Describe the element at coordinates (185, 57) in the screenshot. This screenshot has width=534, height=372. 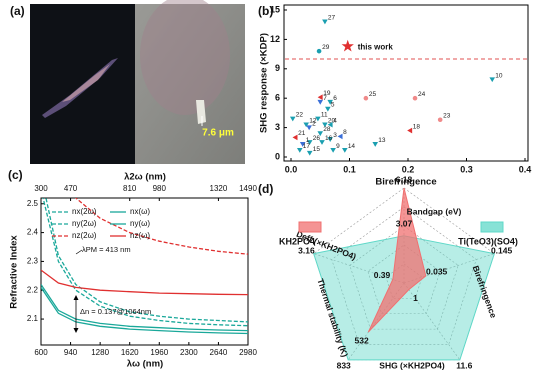
I see `blur` at that location.